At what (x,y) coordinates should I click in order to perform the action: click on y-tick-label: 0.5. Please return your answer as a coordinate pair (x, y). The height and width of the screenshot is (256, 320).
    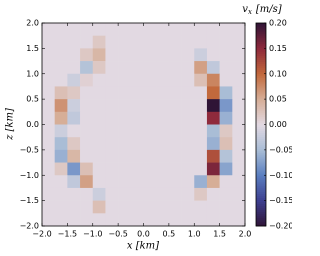
    Looking at the image, I should click on (32, 99).